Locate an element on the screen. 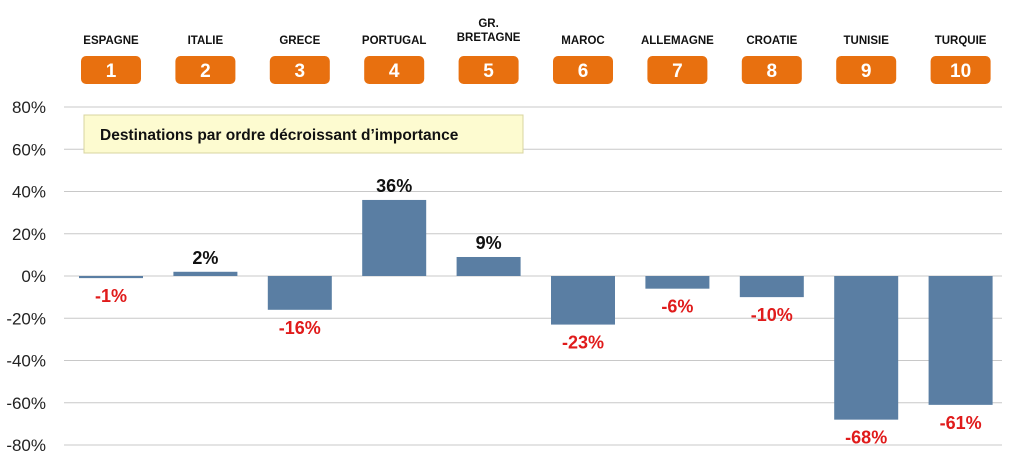 The image size is (1024, 456). rank-number: 5 is located at coordinates (488, 71).